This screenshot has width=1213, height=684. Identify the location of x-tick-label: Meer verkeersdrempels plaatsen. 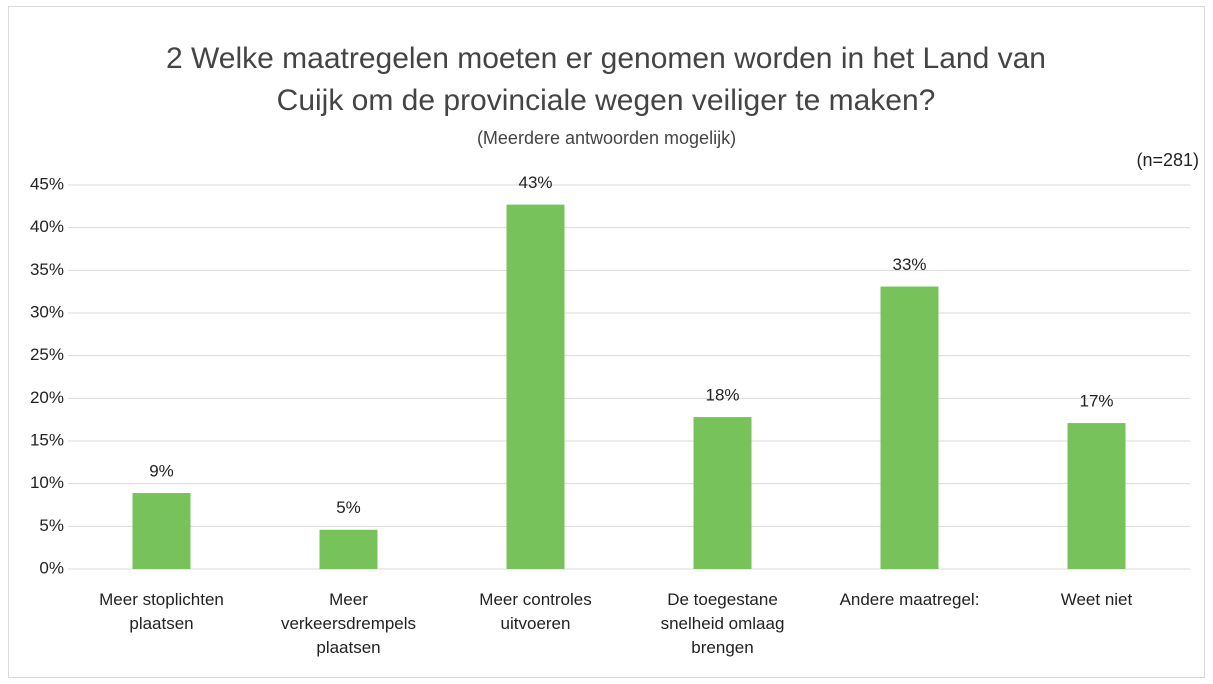
(348, 623).